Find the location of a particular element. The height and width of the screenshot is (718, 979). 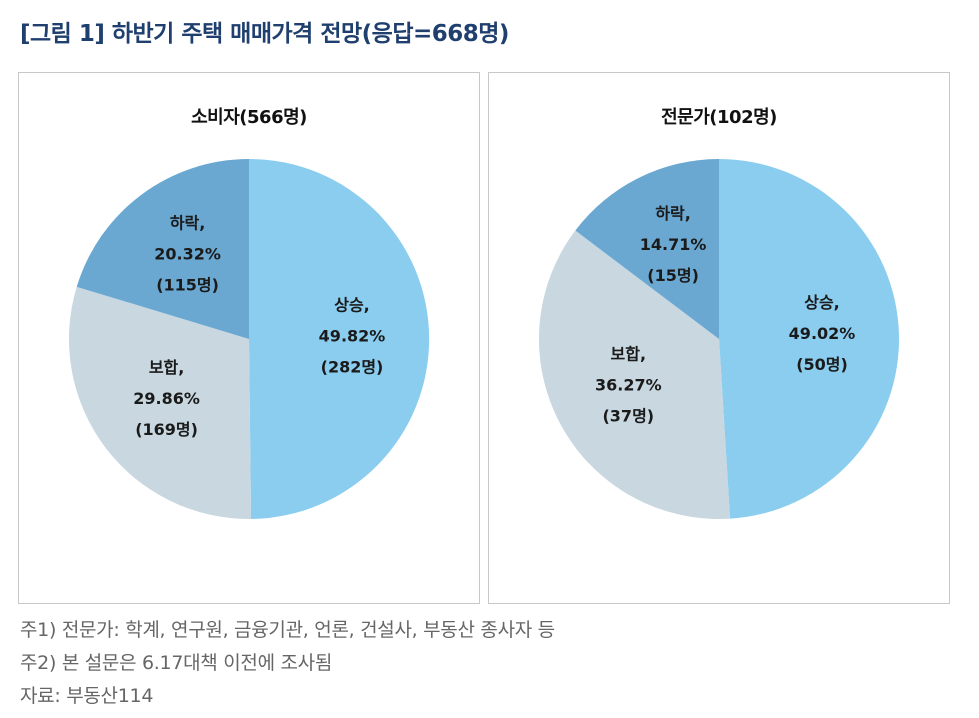

slice-count: (115명) is located at coordinates (187, 284).